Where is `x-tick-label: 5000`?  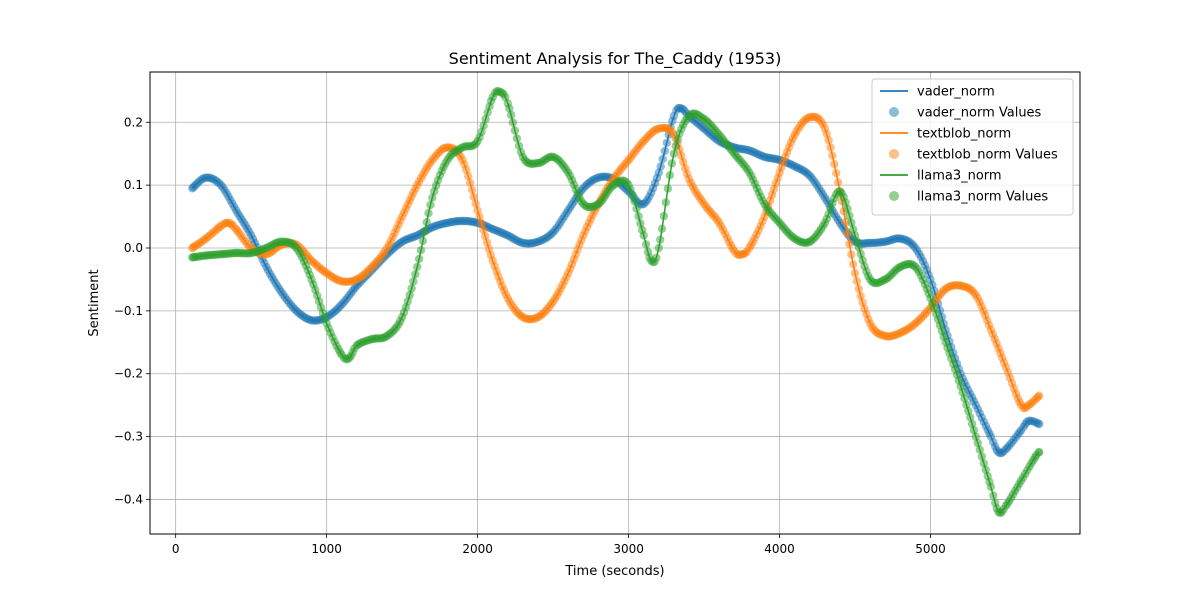
x-tick-label: 5000 is located at coordinates (930, 549).